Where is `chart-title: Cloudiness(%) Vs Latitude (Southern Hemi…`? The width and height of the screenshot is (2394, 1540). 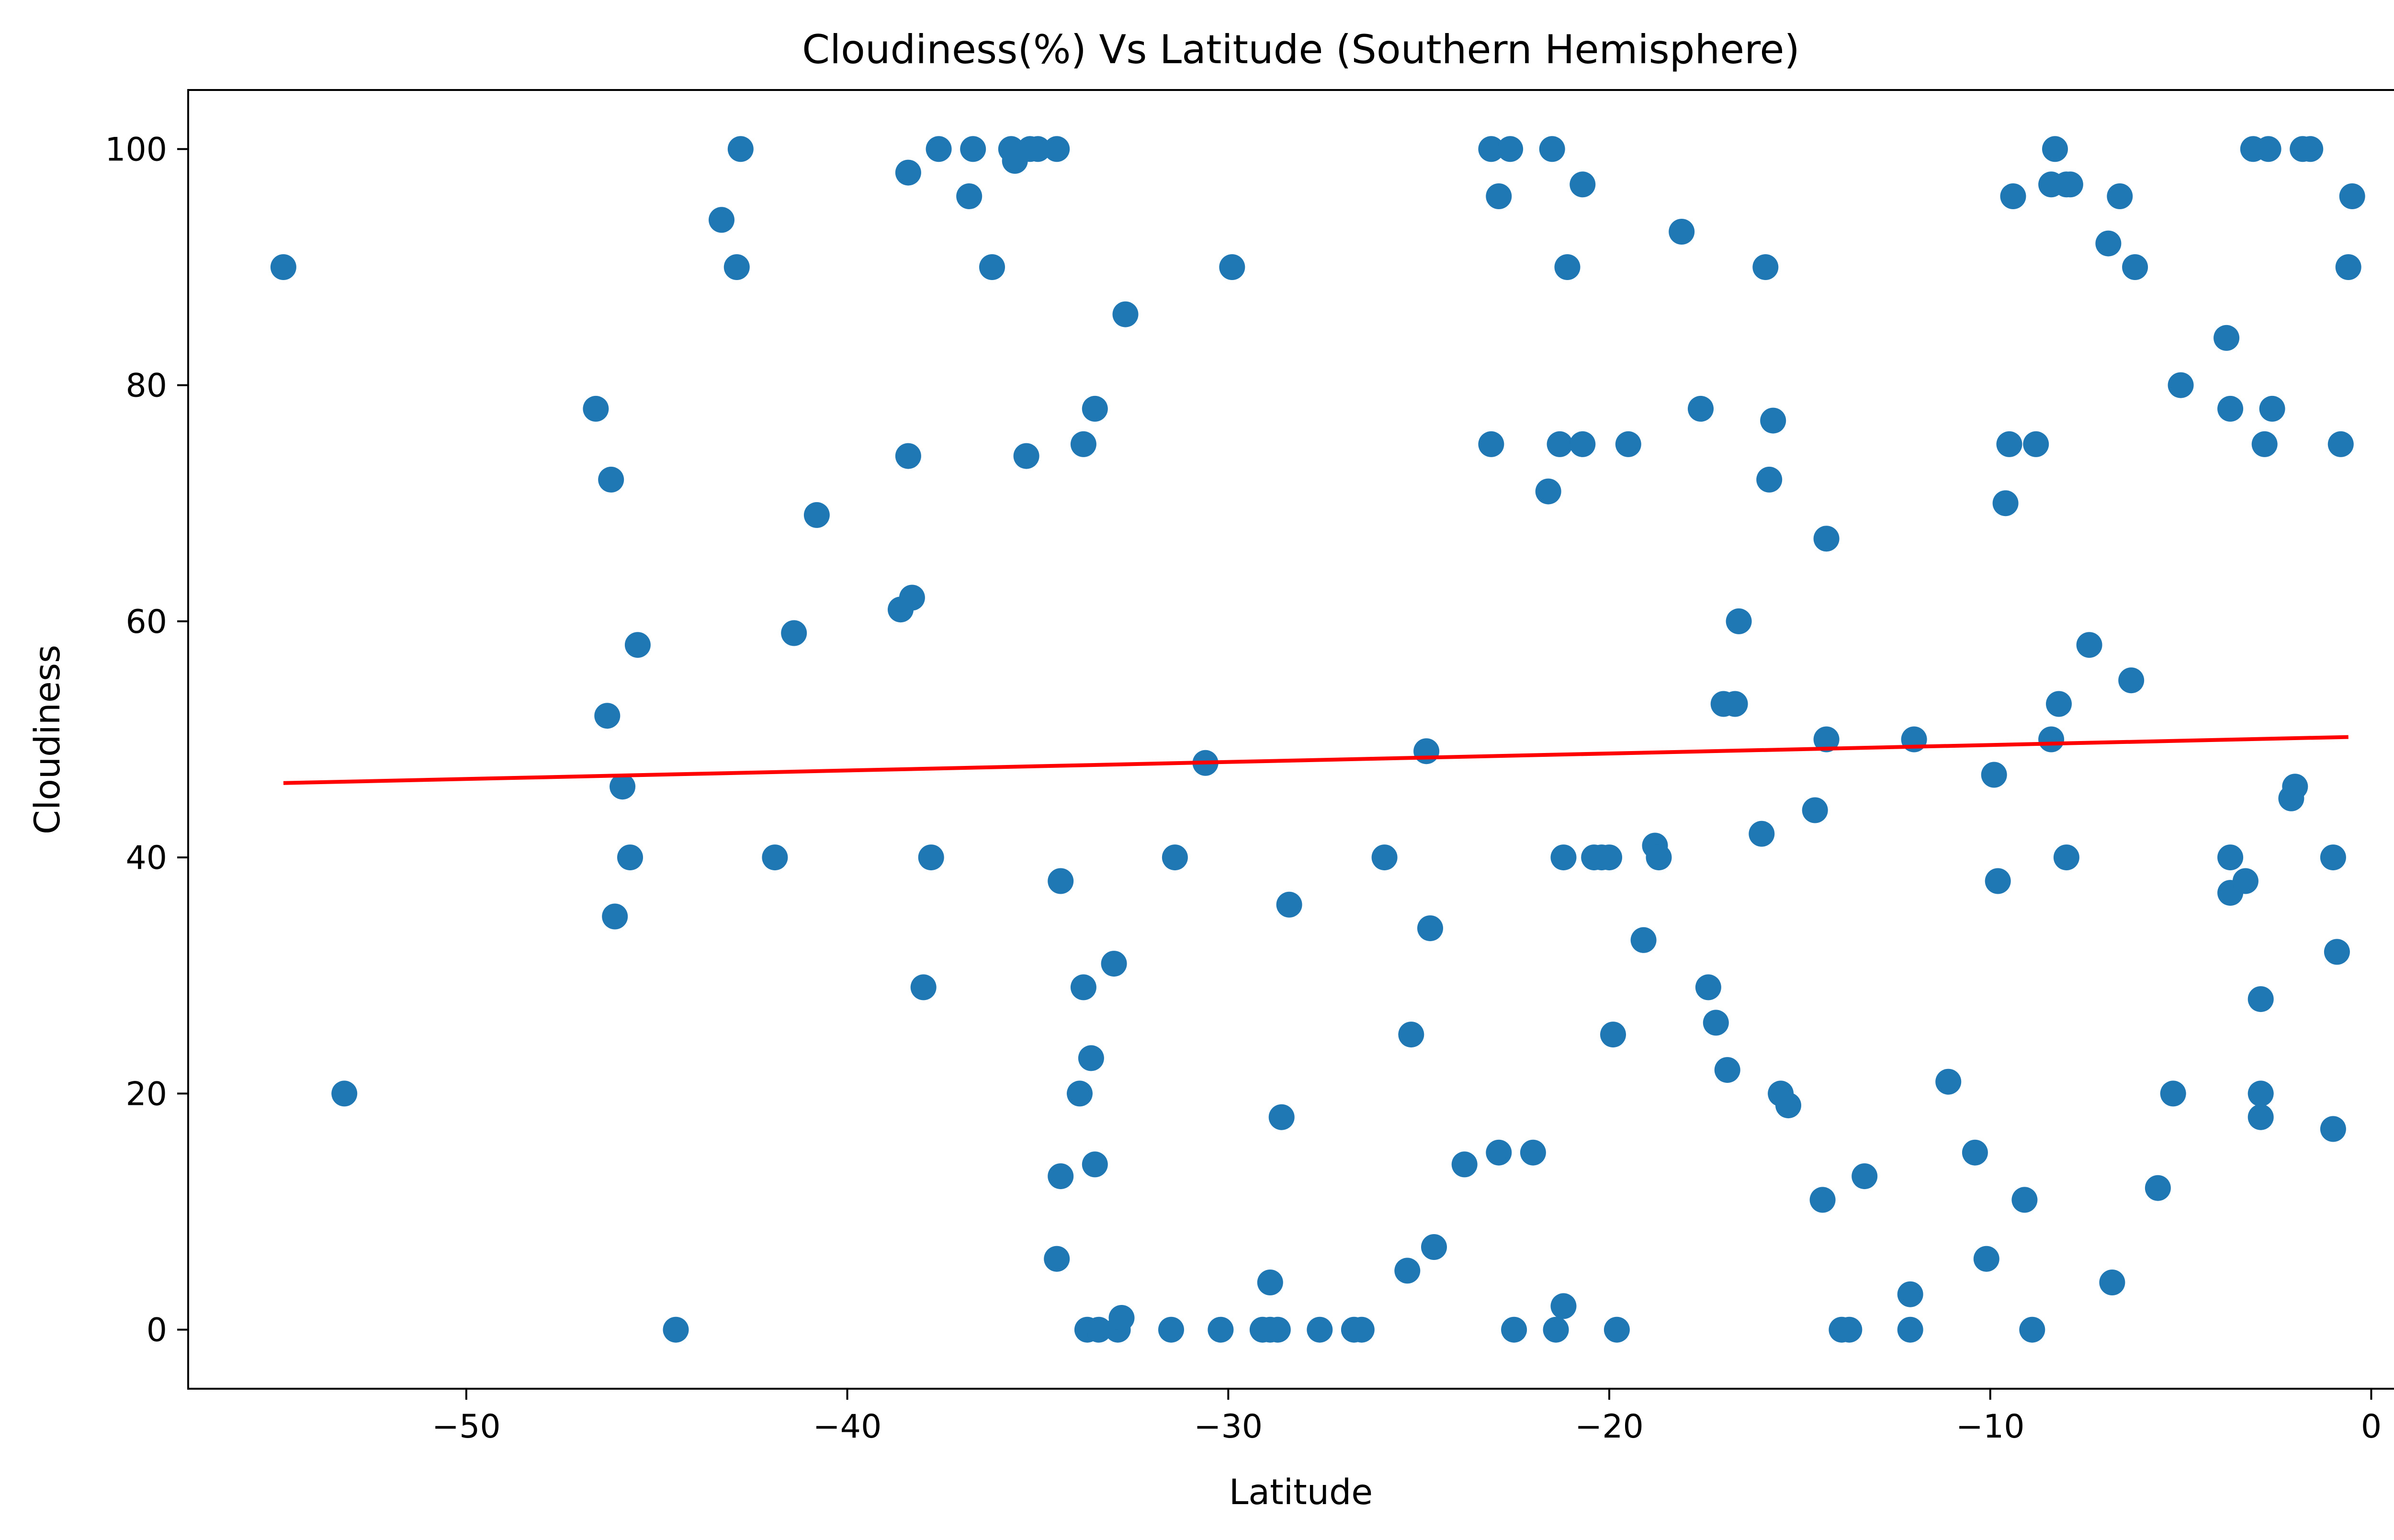 chart-title: Cloudiness(%) Vs Latitude (Southern Hemi… is located at coordinates (1301, 50).